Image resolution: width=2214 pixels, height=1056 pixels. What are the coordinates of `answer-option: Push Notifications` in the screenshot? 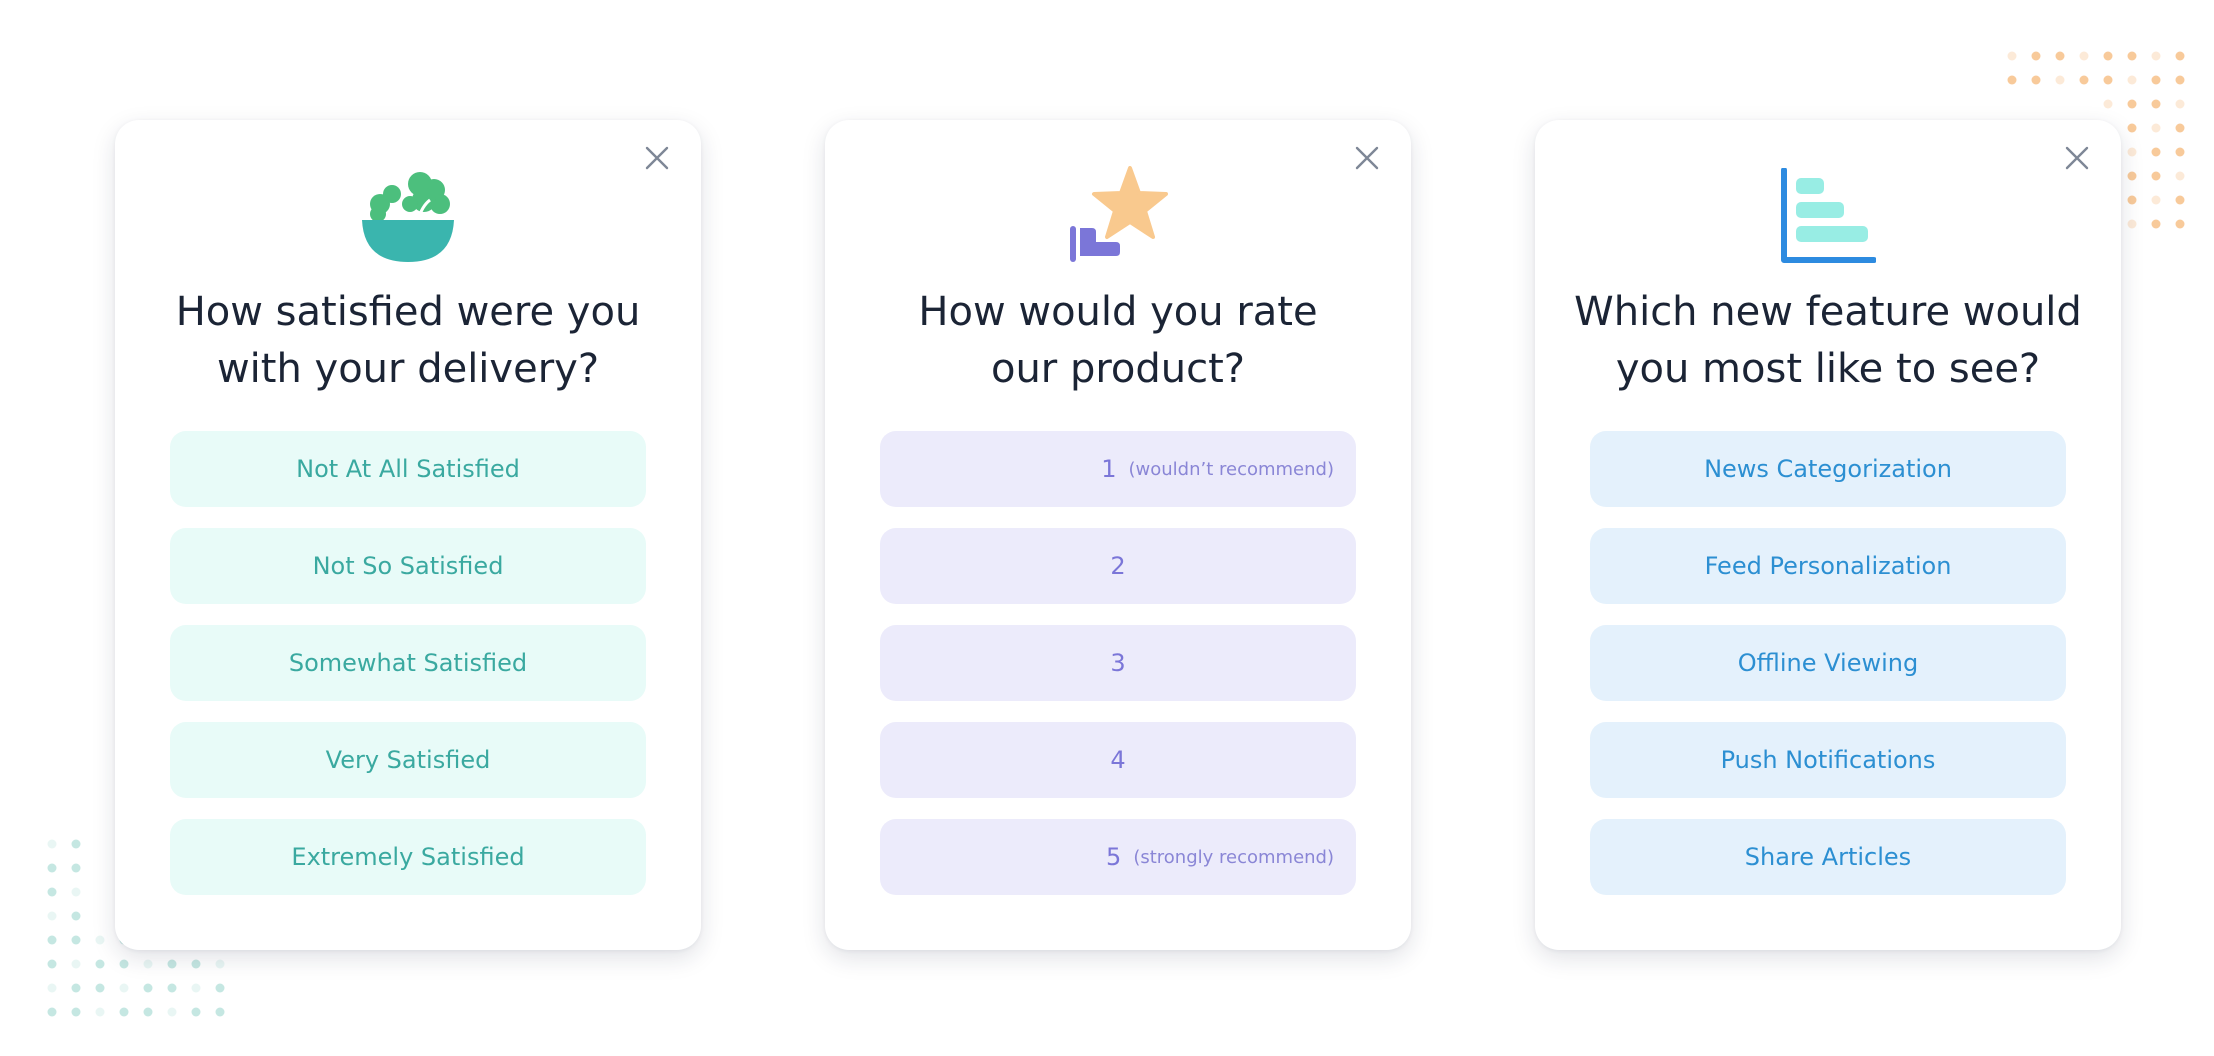 It's located at (1828, 760).